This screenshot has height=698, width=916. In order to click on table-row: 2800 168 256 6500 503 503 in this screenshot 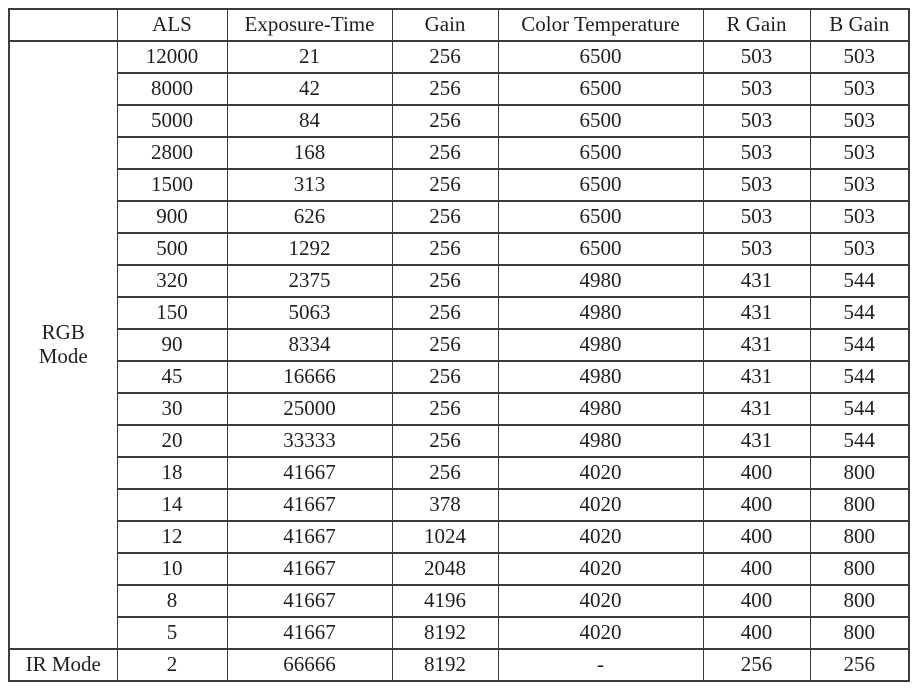, I will do `click(459, 153)`.